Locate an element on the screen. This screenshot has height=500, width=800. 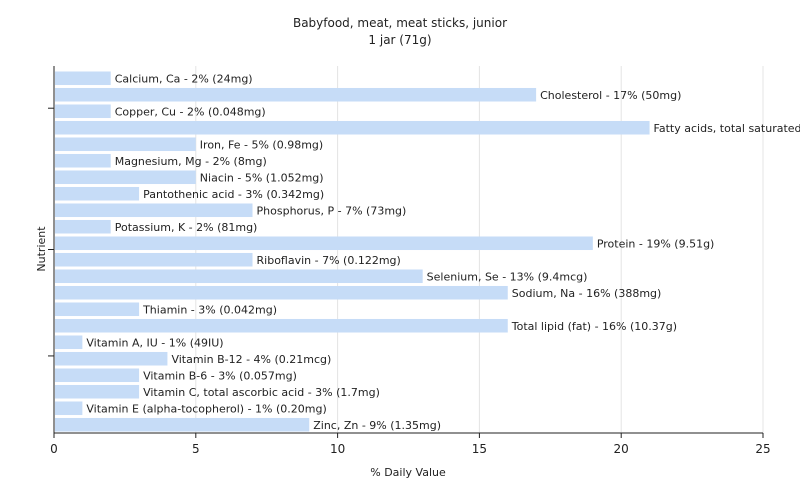
bar-label-2: Copper, Cu - 2% (0.048mg) is located at coordinates (190, 111).